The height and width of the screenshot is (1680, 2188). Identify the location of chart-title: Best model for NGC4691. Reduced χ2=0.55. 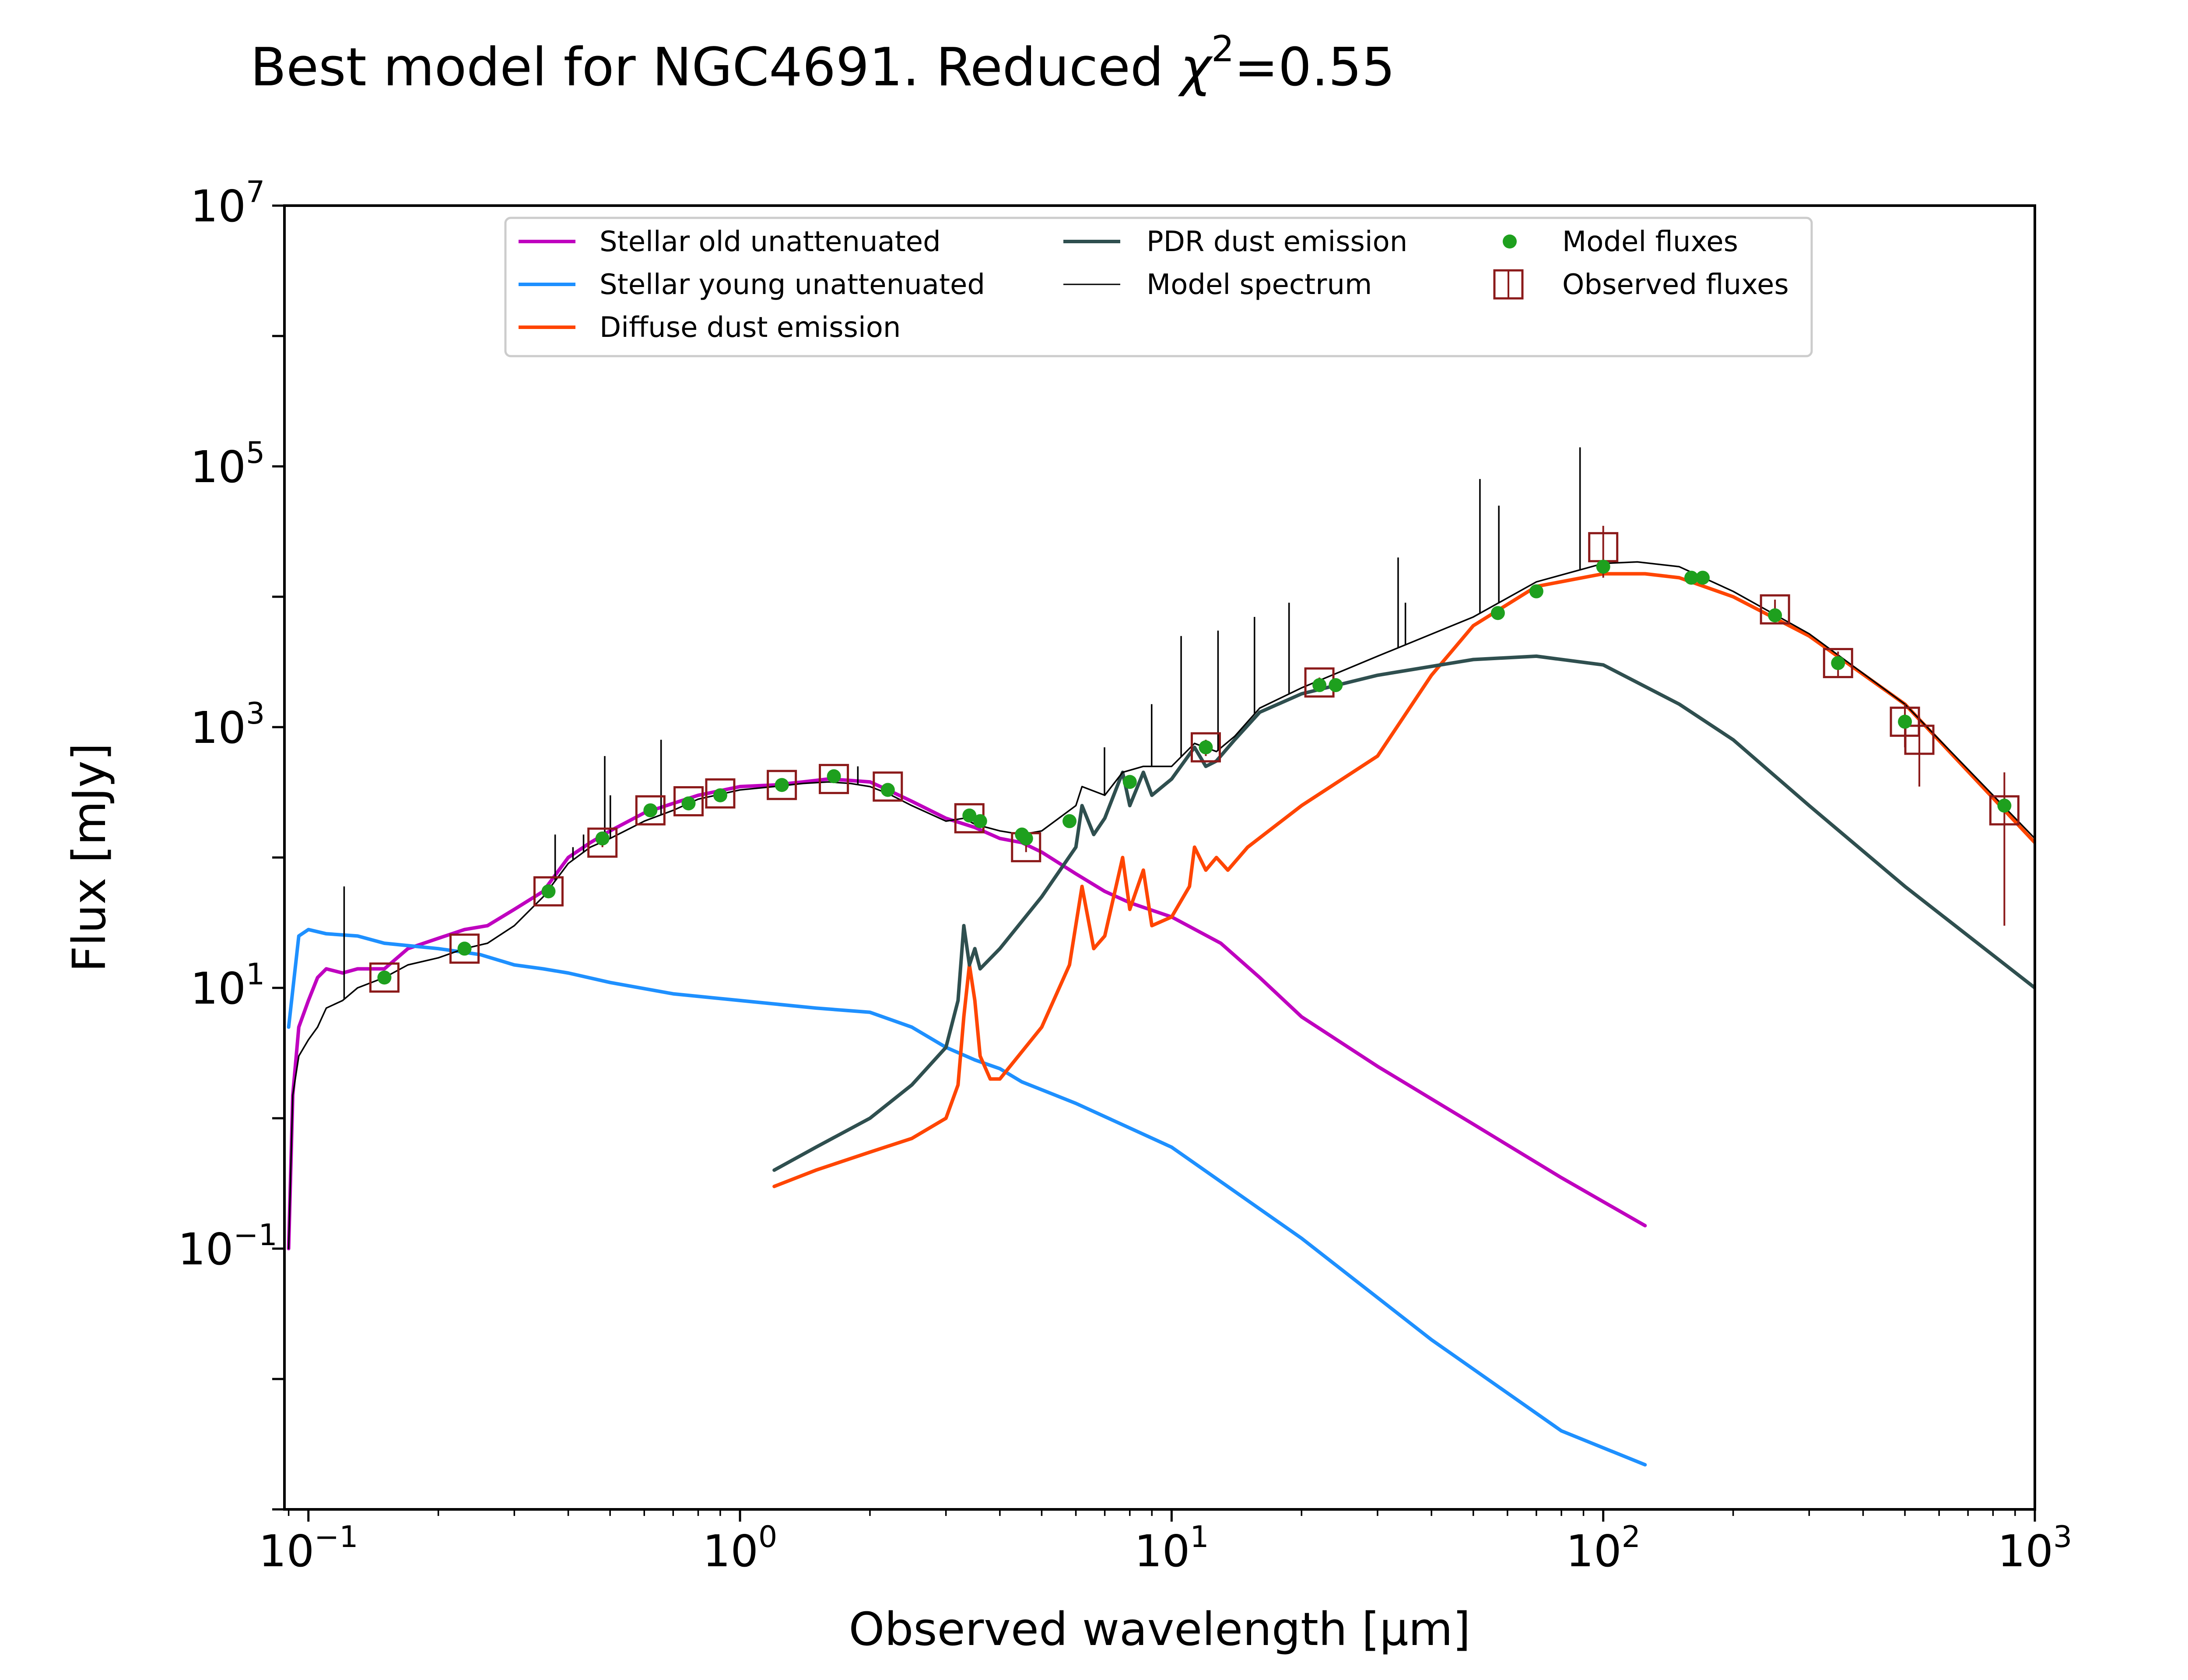
(822, 63).